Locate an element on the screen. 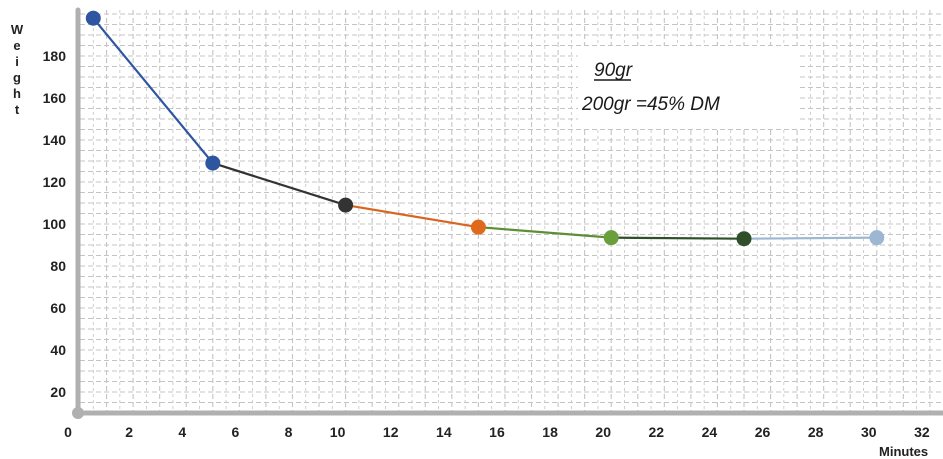  x-tick-label: 20 is located at coordinates (603, 432).